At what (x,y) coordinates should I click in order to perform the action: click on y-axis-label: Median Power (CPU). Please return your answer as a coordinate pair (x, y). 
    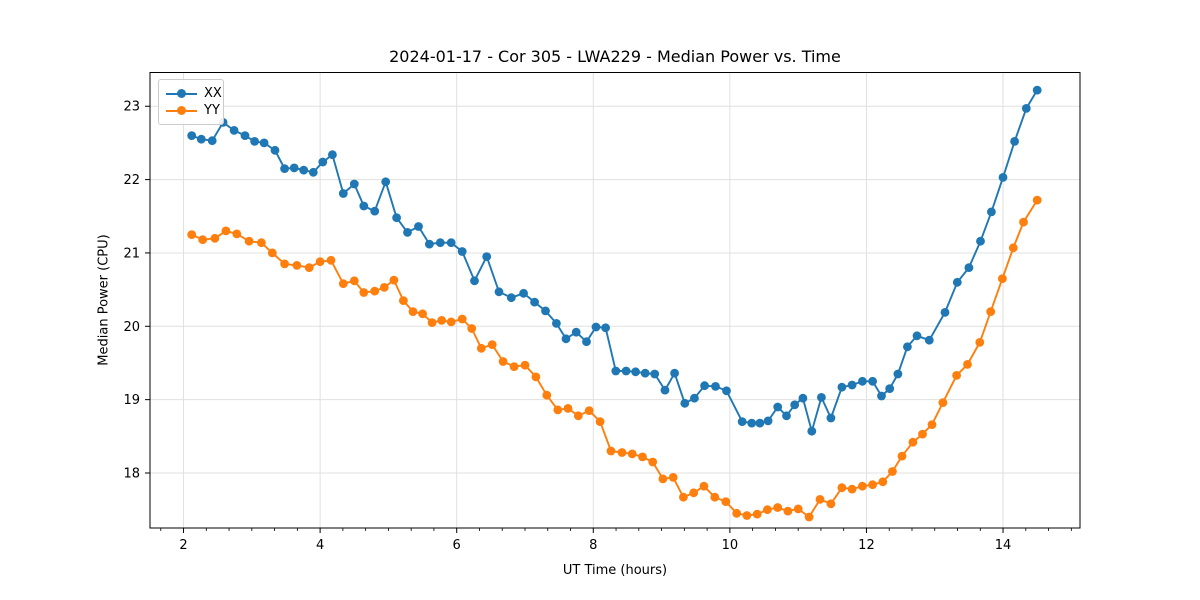
    Looking at the image, I should click on (104, 300).